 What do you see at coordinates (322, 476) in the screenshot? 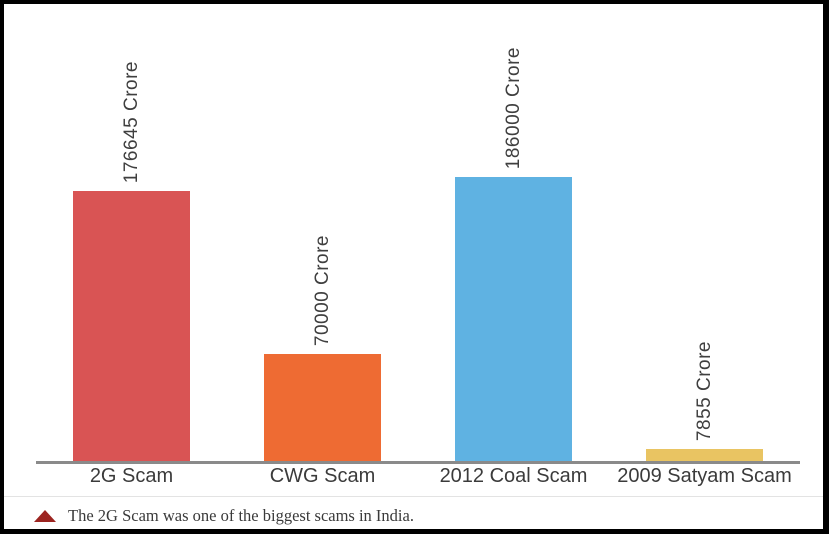
I see `x-axis-label: CWG Scam` at bounding box center [322, 476].